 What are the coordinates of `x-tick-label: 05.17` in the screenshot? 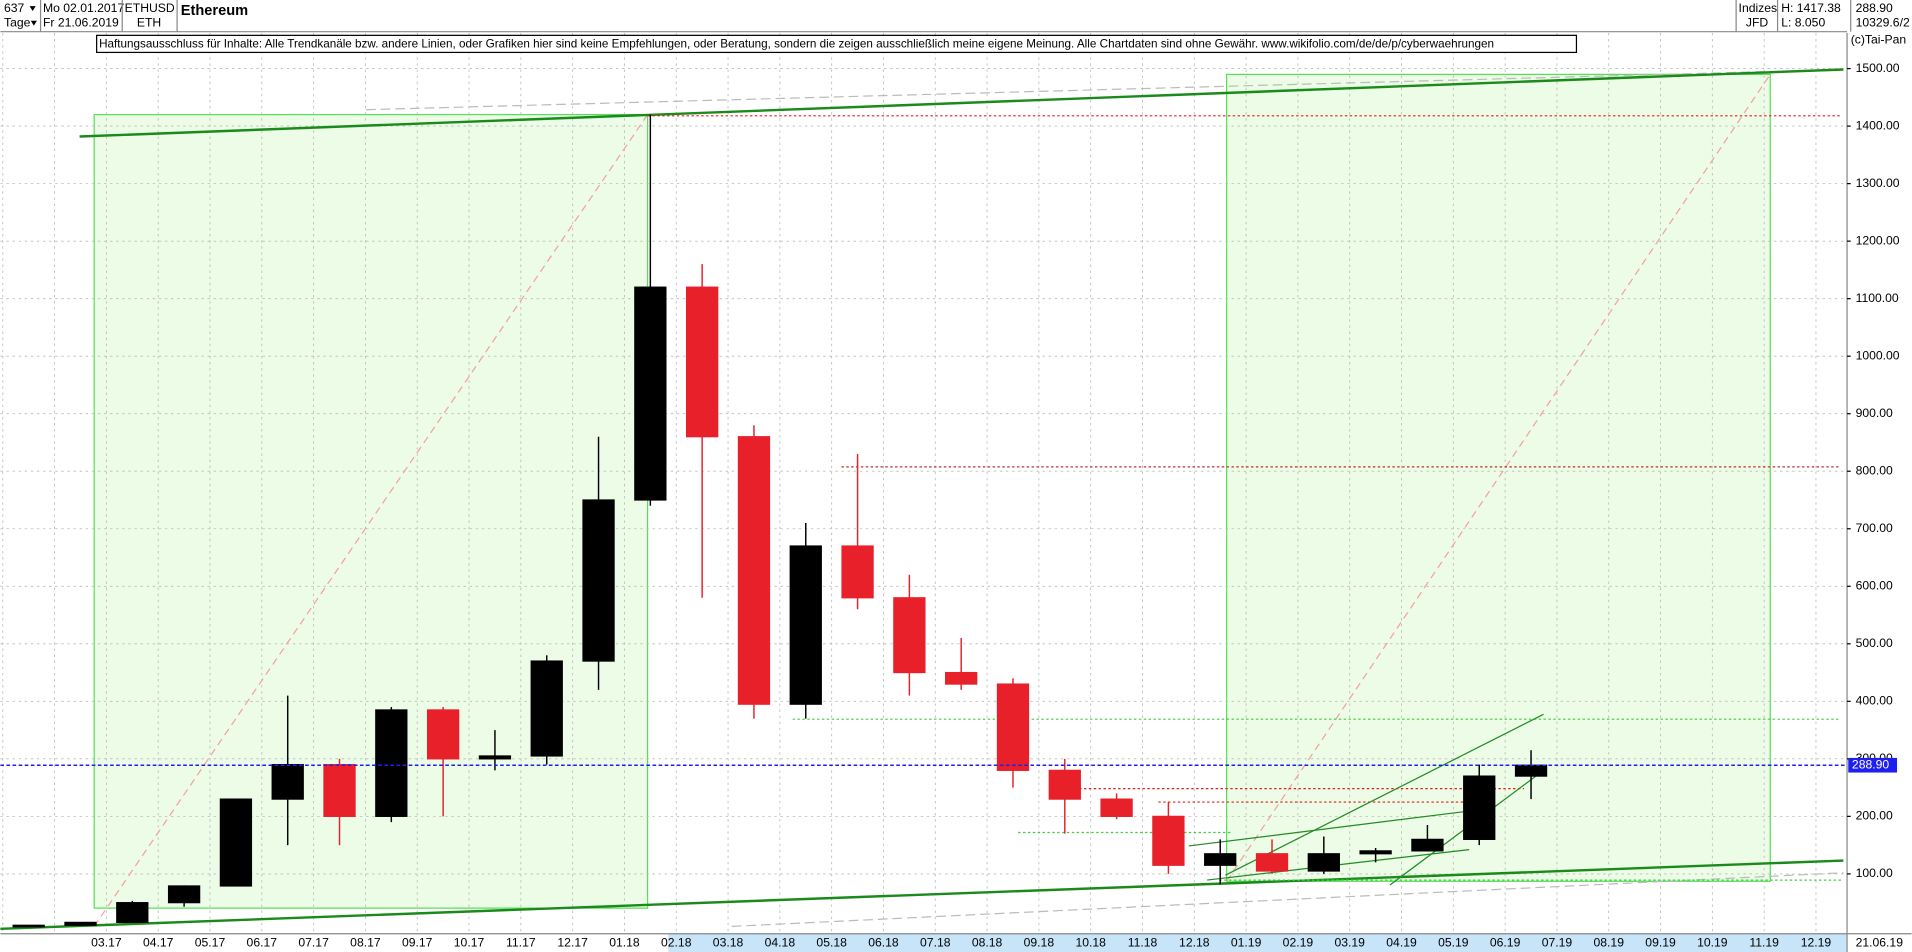 It's located at (210, 943).